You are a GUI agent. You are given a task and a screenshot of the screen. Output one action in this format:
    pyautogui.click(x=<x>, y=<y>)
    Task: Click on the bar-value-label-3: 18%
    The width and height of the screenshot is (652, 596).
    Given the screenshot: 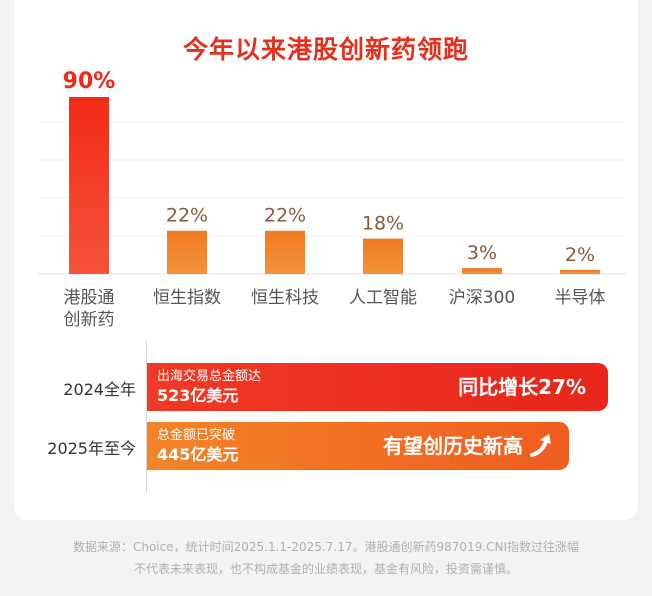 What is the action you would take?
    pyautogui.click(x=383, y=224)
    